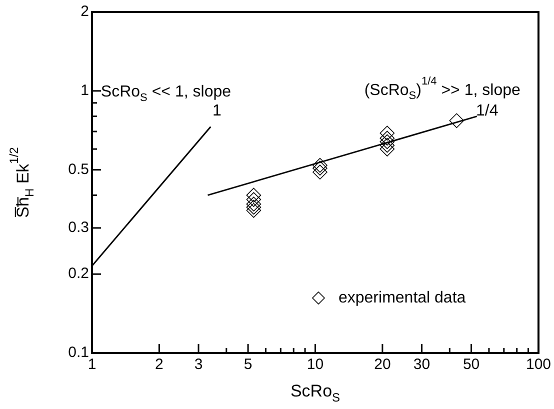 The image size is (554, 409). Describe the element at coordinates (487, 111) in the screenshot. I see `annotation: 1/4` at that location.